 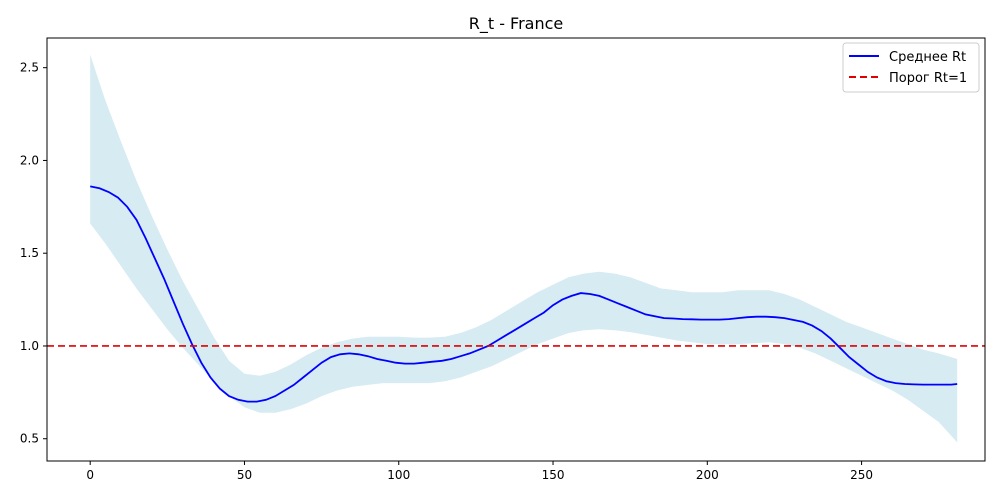 I want to click on y-axis: 0.5 1.0 1.5 2.0 2.5, so click(x=33, y=253).